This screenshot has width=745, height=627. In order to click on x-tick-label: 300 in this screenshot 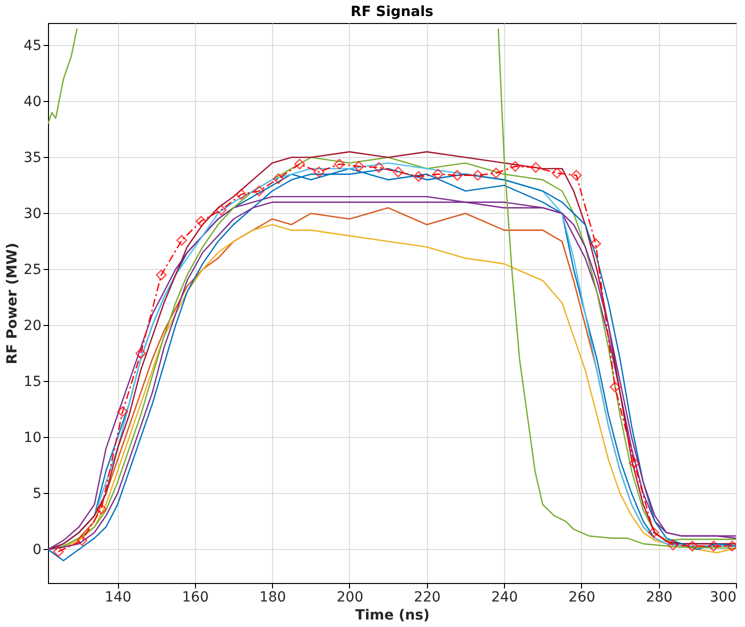, I will do `click(723, 598)`.